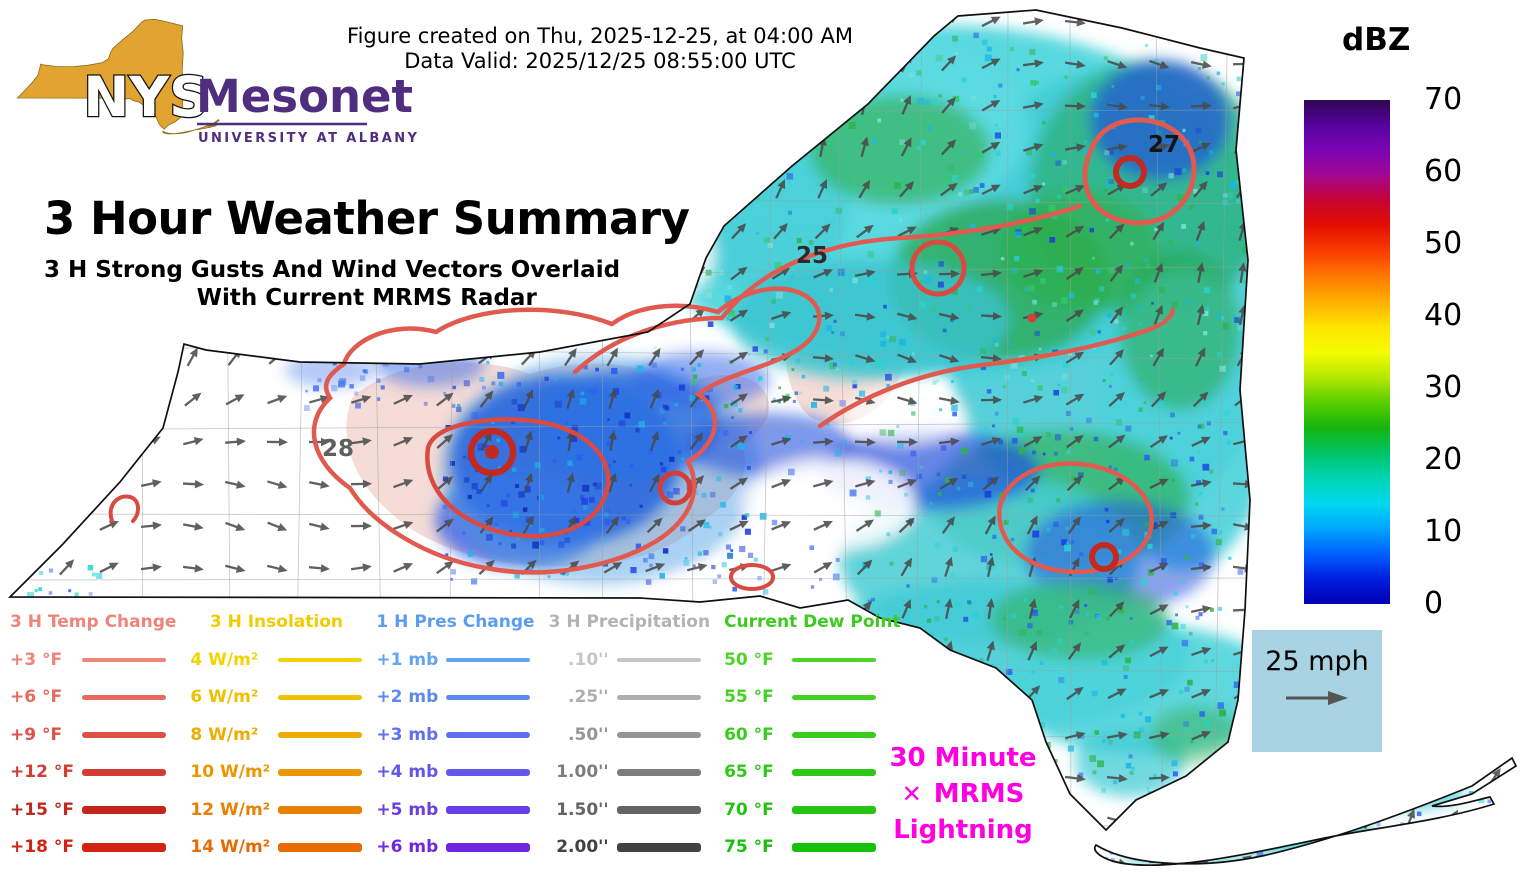  Describe the element at coordinates (407, 697) in the screenshot. I see `legend-row-label: +2 mb` at that location.